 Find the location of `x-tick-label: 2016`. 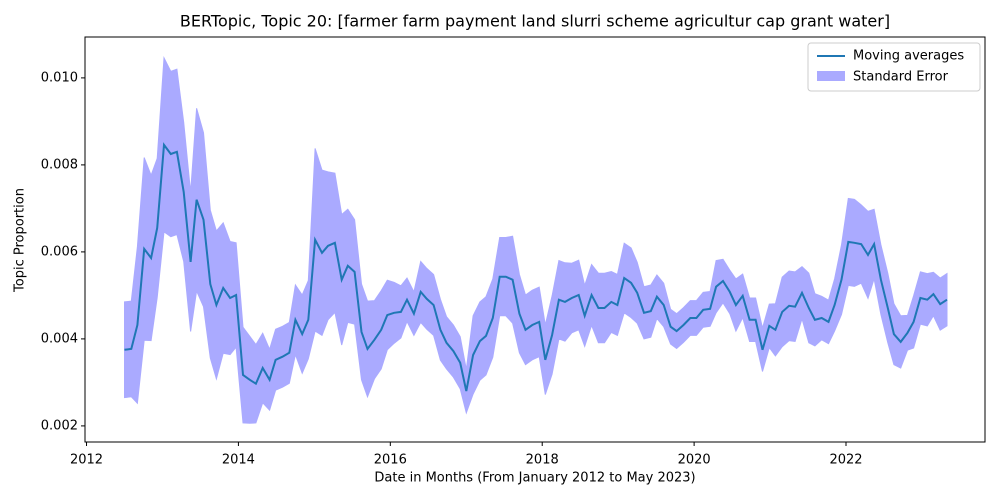

x-tick-label: 2016 is located at coordinates (390, 460).